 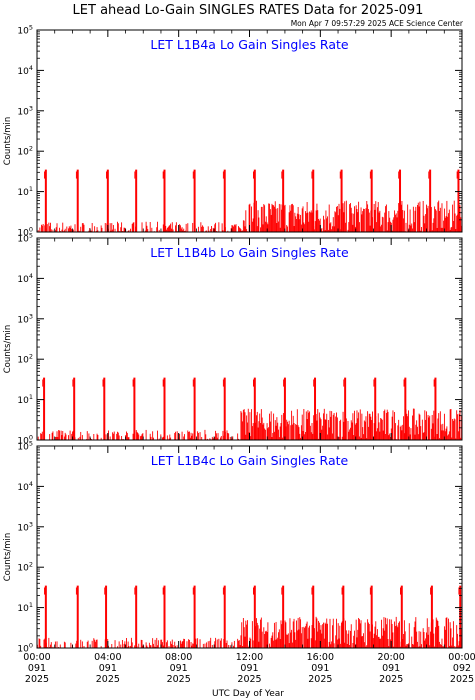 What do you see at coordinates (248, 694) in the screenshot?
I see `x-axis-label: UTC Day of Year` at bounding box center [248, 694].